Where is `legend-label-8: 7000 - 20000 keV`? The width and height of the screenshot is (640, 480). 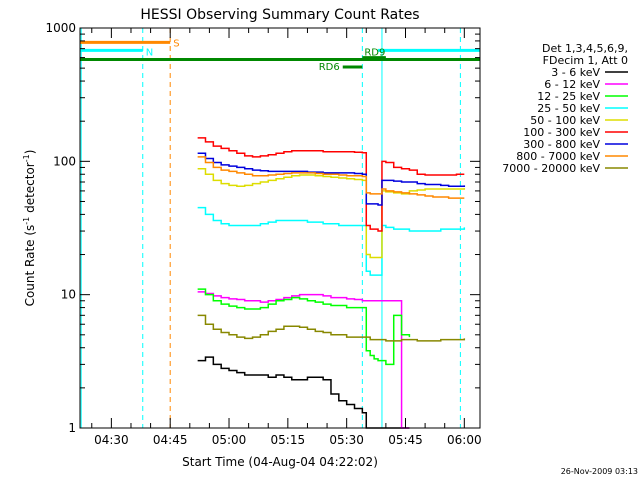
legend-label-8: 7000 - 20000 keV is located at coordinates (551, 168).